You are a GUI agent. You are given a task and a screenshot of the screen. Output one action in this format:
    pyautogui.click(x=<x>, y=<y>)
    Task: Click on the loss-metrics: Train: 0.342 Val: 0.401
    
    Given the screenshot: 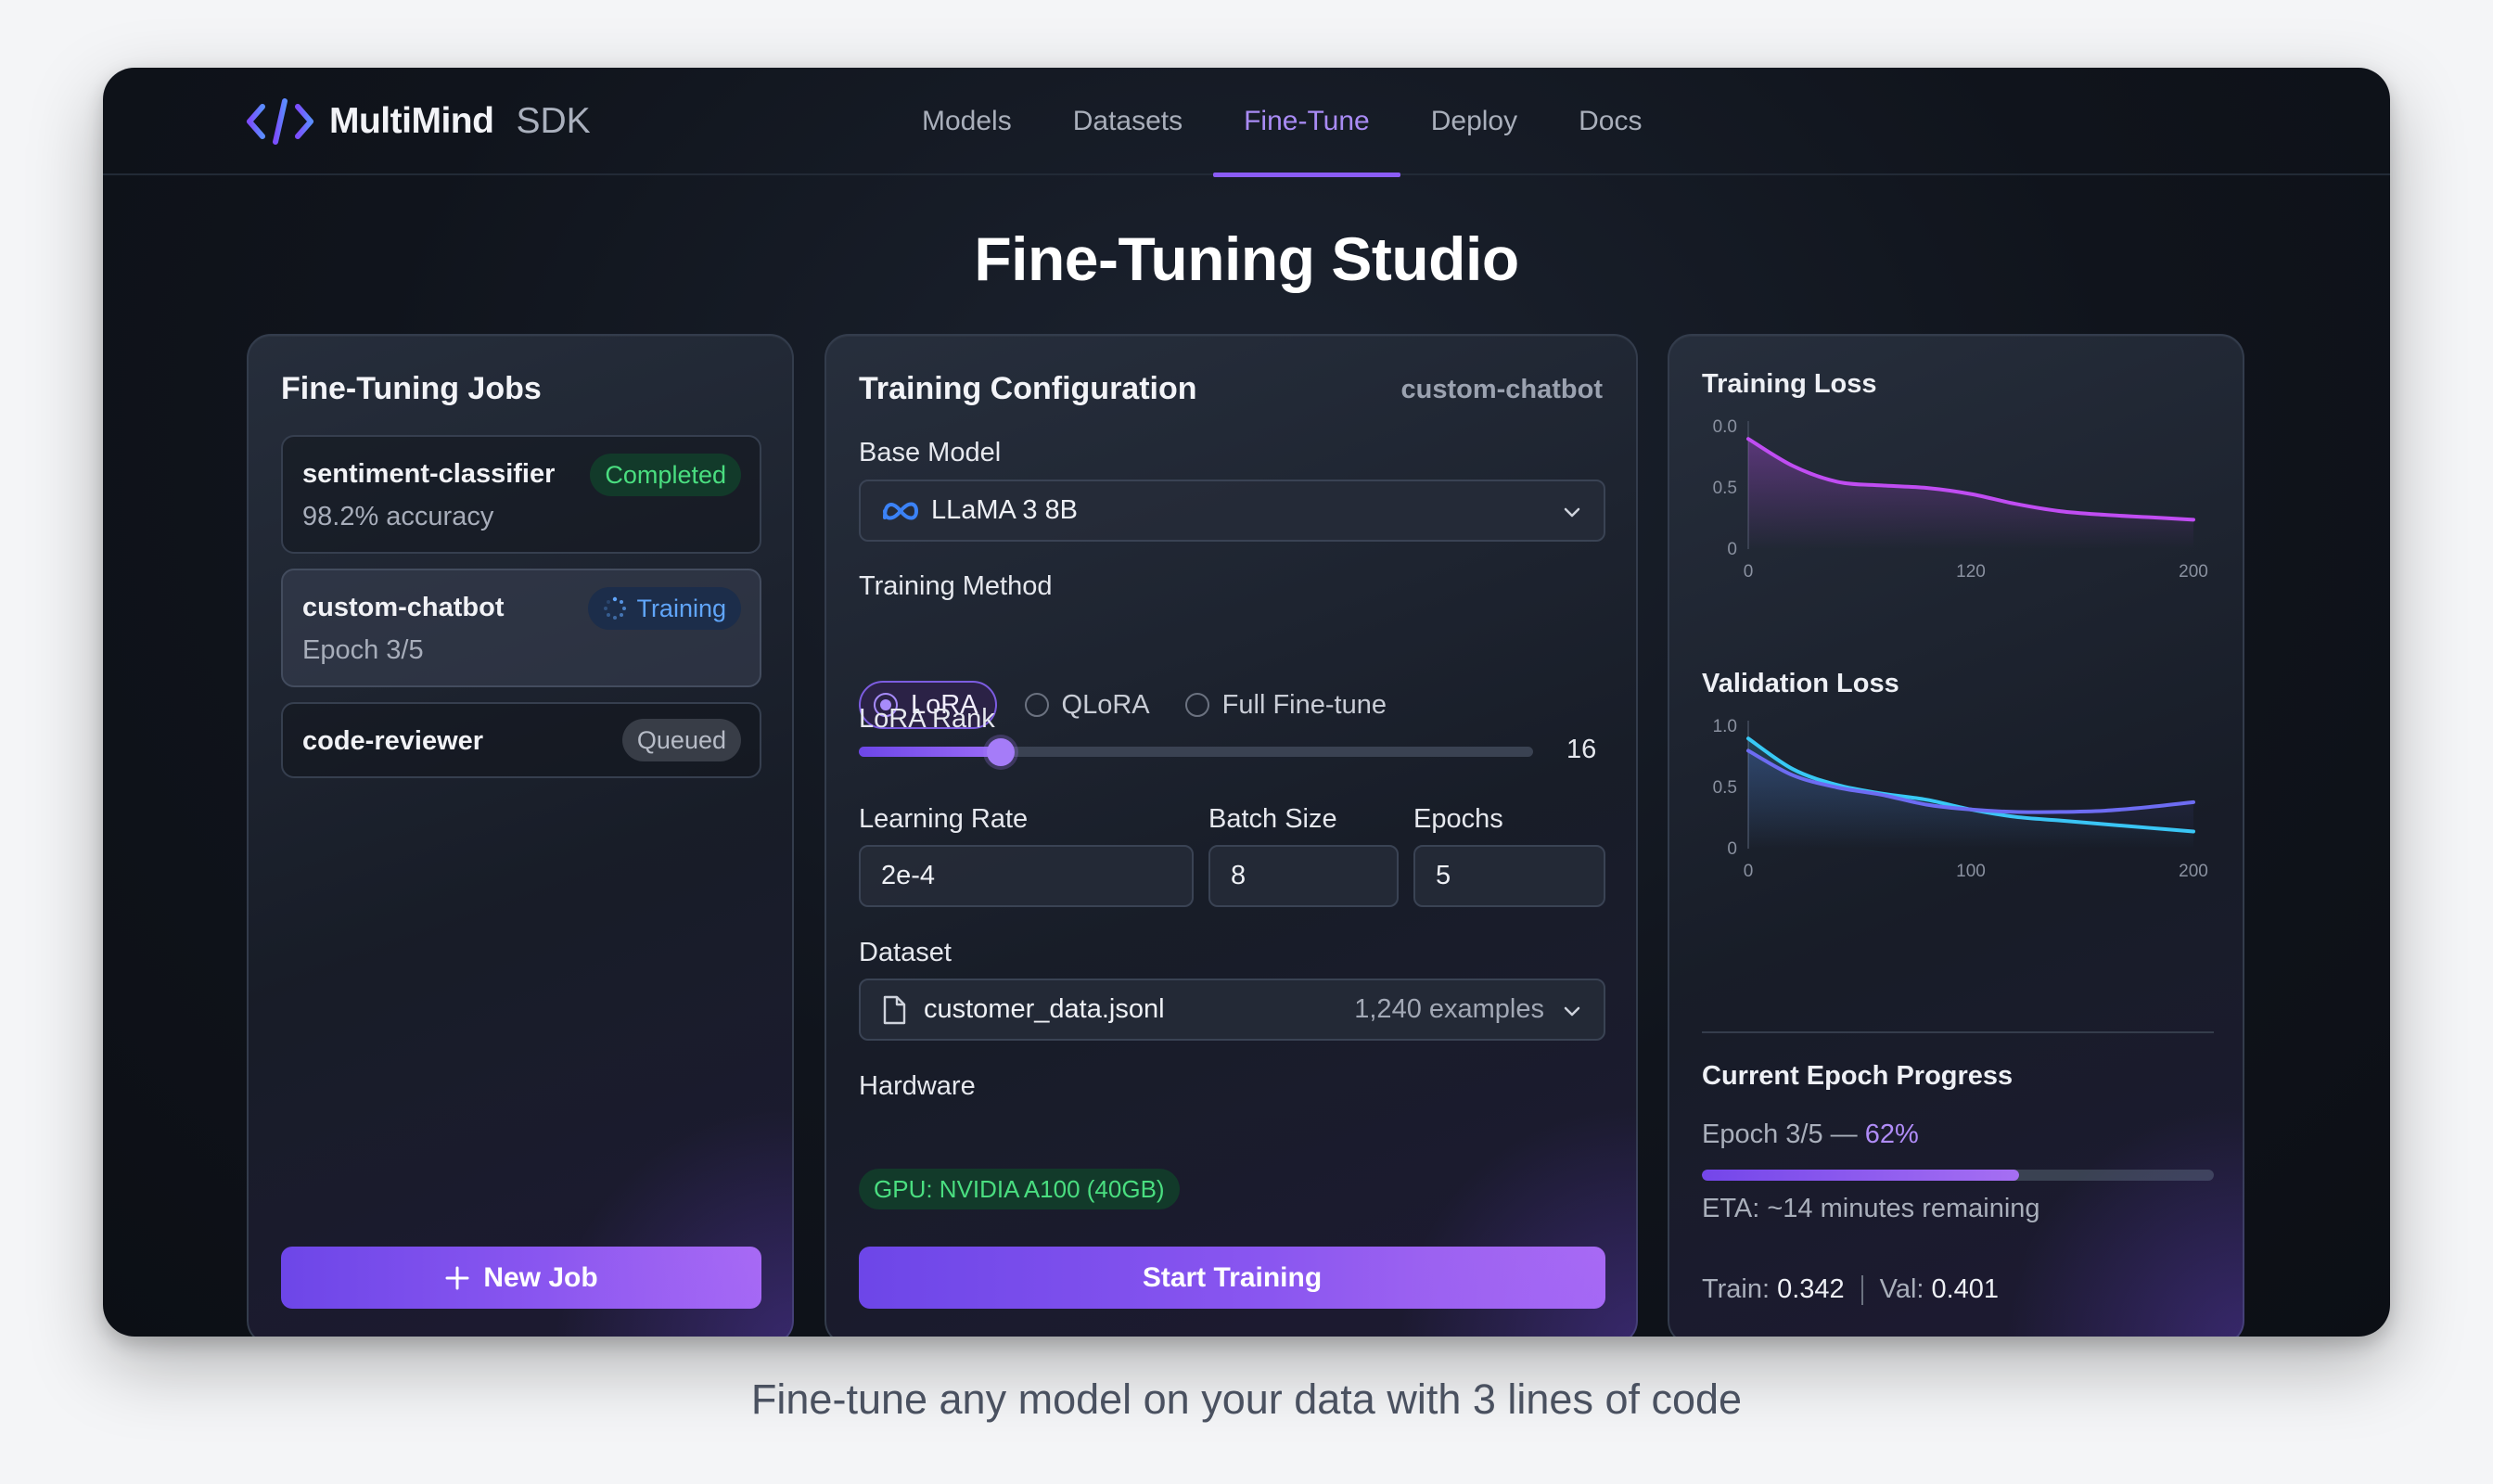 What is the action you would take?
    pyautogui.click(x=1850, y=1289)
    